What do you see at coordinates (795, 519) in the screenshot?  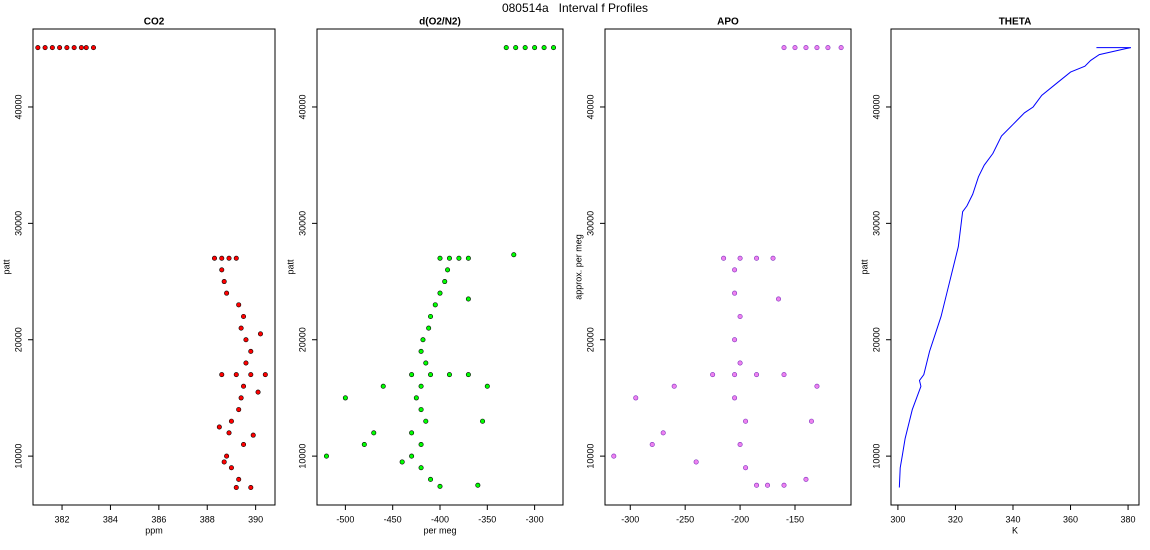 I see `x-tick-label: -150` at bounding box center [795, 519].